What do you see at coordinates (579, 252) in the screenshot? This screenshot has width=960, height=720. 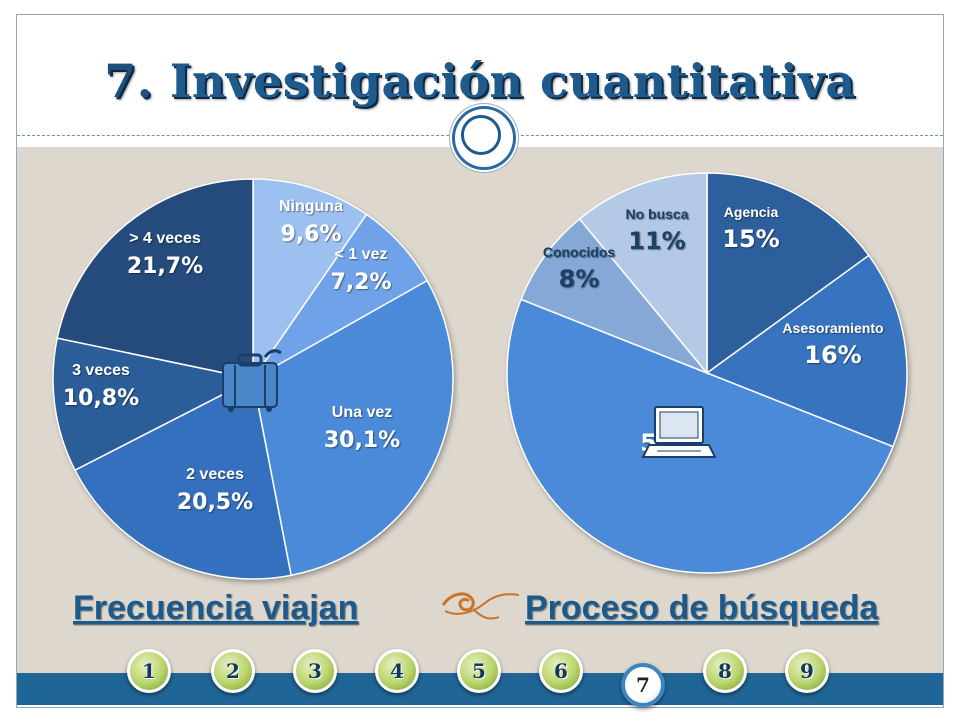 I see `slice-label-conocidos: Conocidos` at bounding box center [579, 252].